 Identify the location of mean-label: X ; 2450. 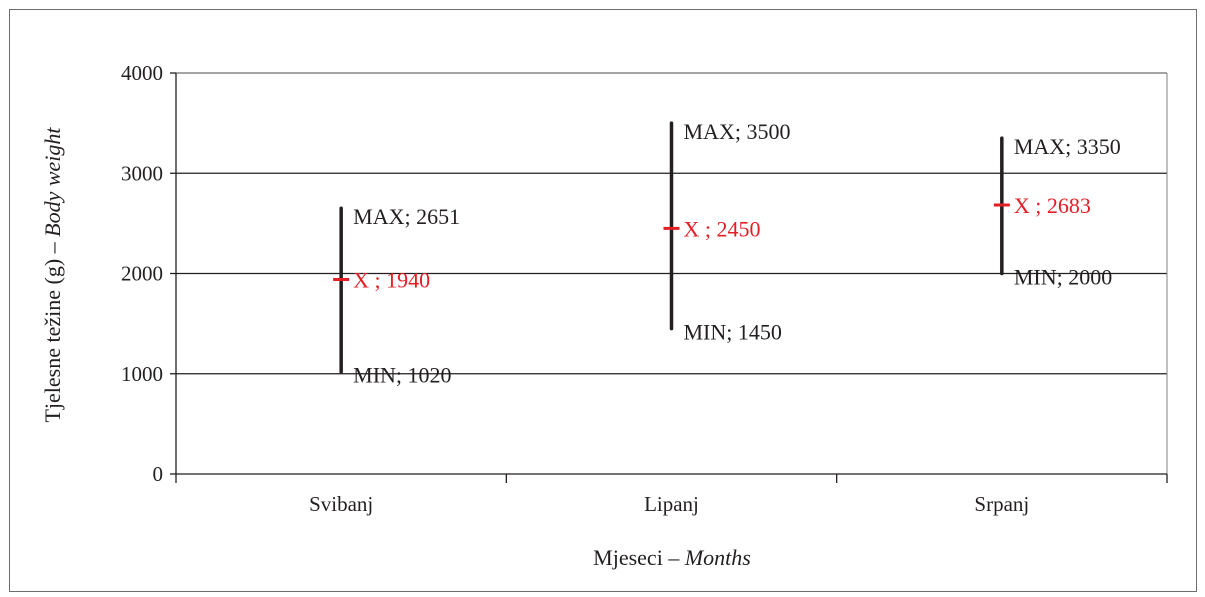
(722, 228).